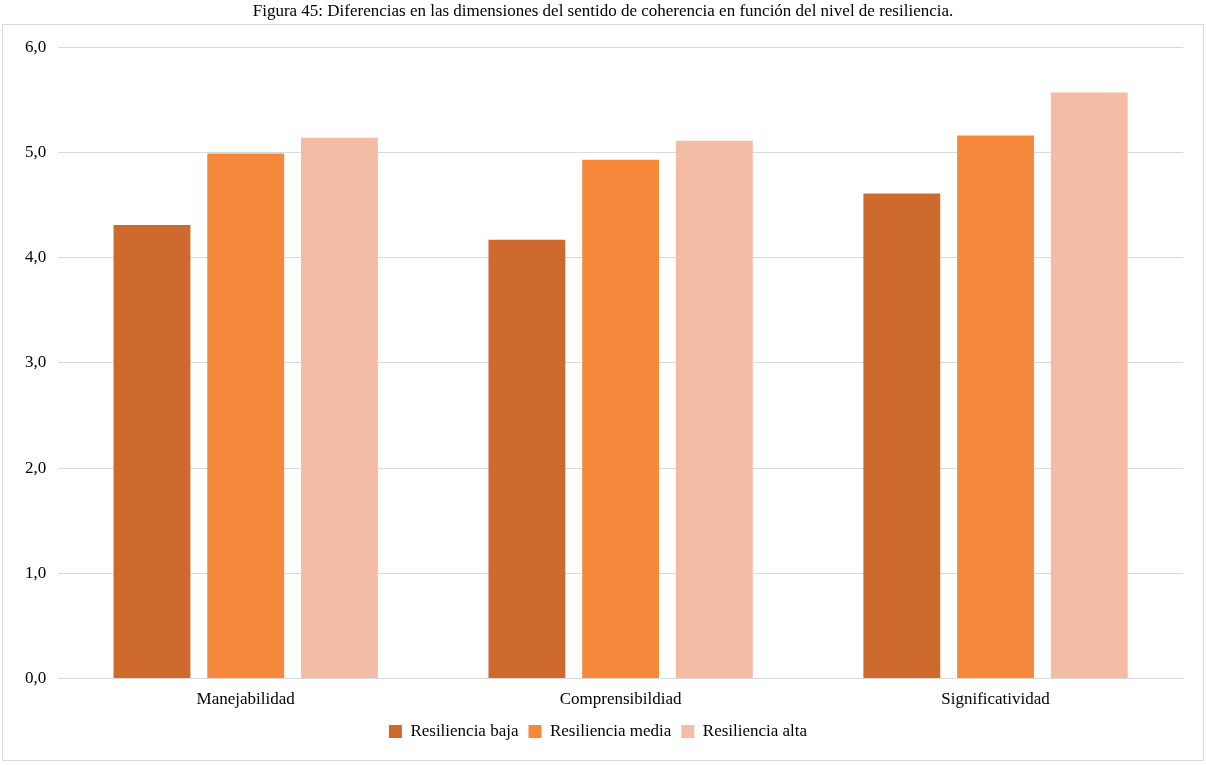 Image resolution: width=1206 pixels, height=765 pixels. Describe the element at coordinates (36, 572) in the screenshot. I see `y-tick-label: 1,0` at that location.